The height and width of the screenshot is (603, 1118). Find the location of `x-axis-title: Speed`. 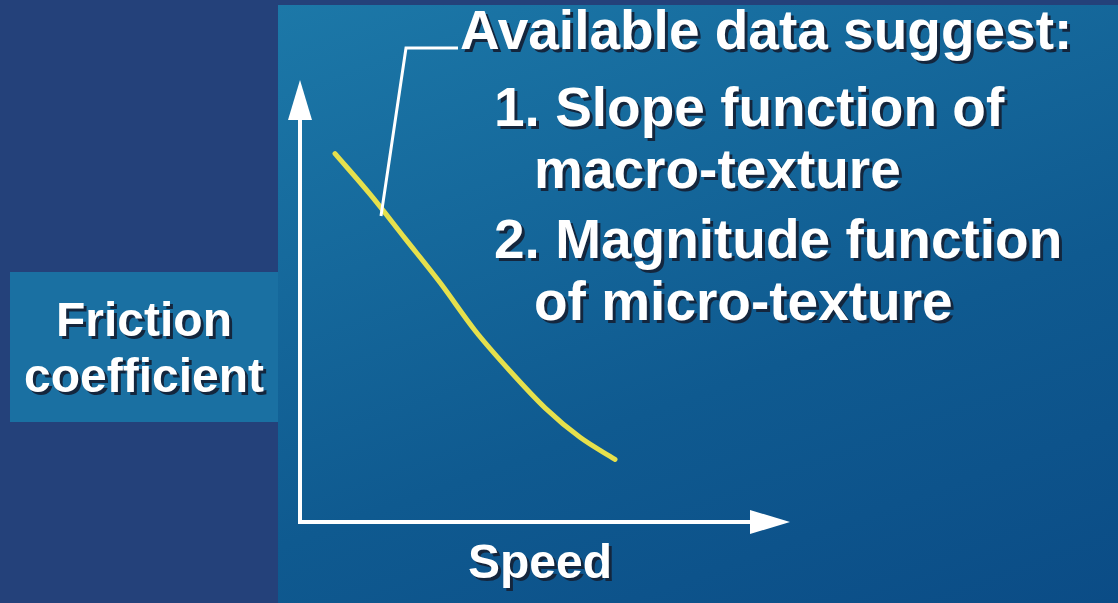

x-axis-title: Speed is located at coordinates (539, 561).